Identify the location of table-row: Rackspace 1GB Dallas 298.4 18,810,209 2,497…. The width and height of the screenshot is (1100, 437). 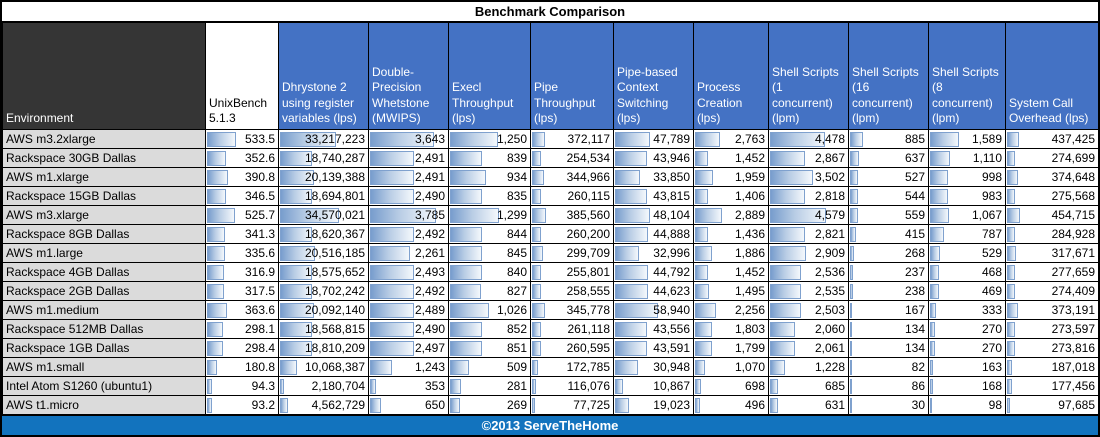
(550, 348).